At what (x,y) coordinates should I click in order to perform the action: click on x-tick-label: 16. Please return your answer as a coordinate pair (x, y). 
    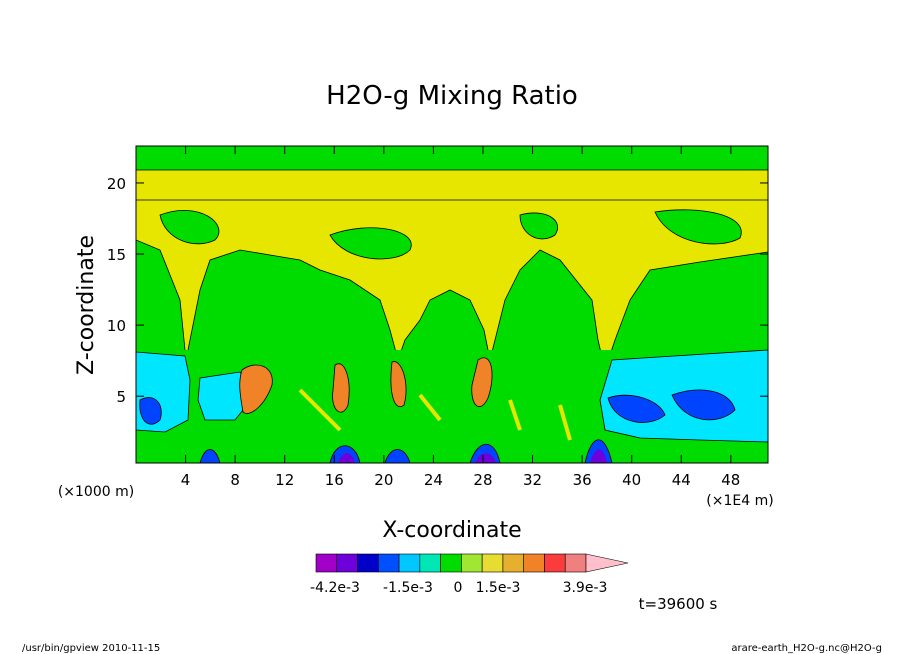
    Looking at the image, I should click on (334, 480).